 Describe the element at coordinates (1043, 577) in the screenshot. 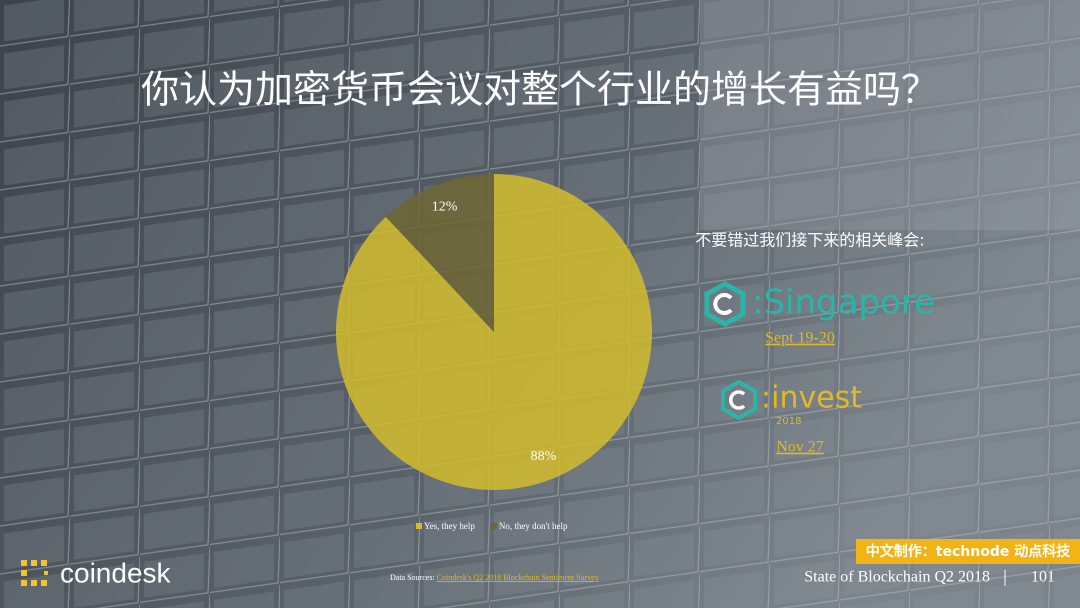

I see `page-number: 101` at that location.